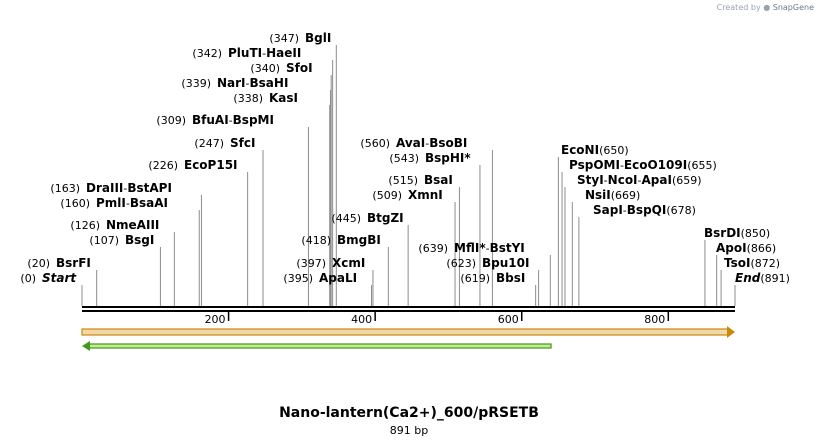 The width and height of the screenshot is (818, 445). I want to click on site-pspomi: PspOMI - EcoO109I (655), so click(643, 165).